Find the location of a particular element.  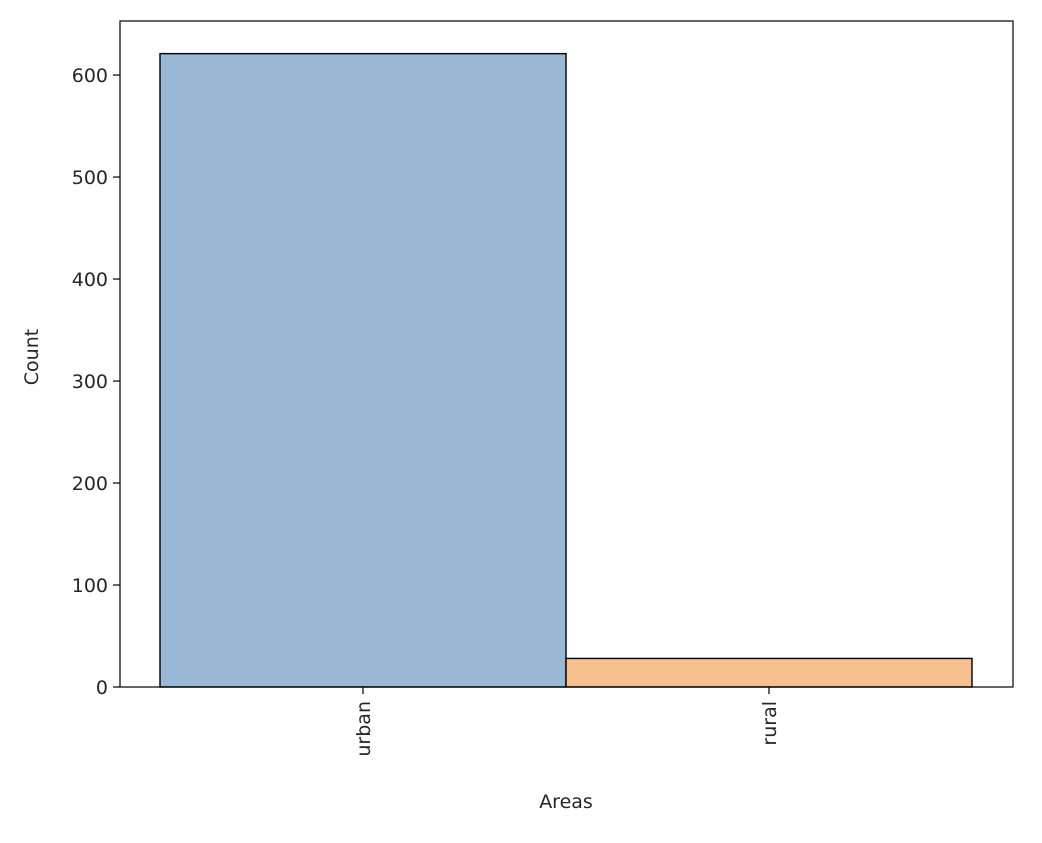

y-axis-ticks: 0 100 200 300 400 500 600 is located at coordinates (96, 382).